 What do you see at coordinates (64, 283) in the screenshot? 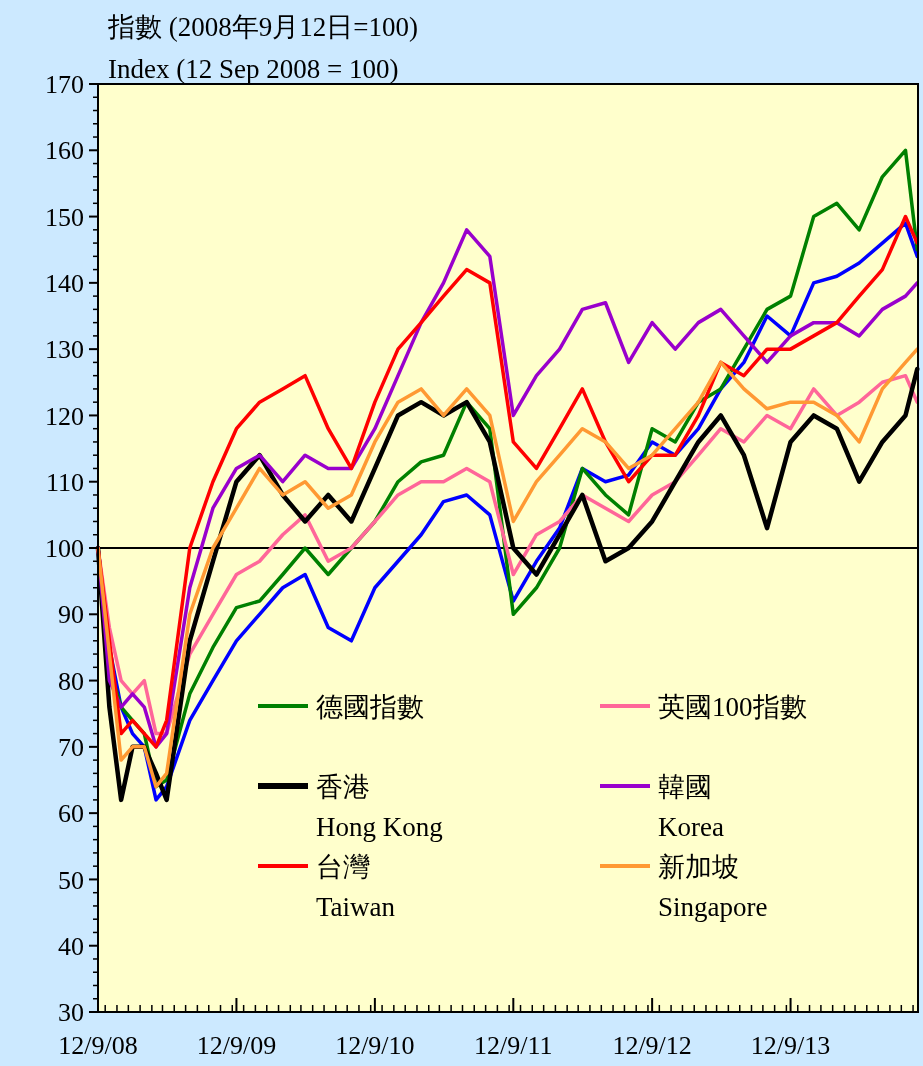
I see `y-tick-label: 140` at bounding box center [64, 283].